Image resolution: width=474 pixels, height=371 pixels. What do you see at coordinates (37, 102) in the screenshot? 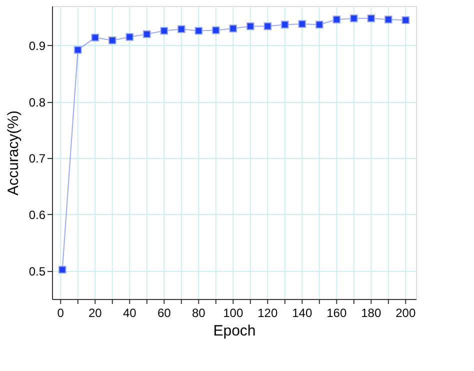
I see `y-tick-label: 0.8` at bounding box center [37, 102].